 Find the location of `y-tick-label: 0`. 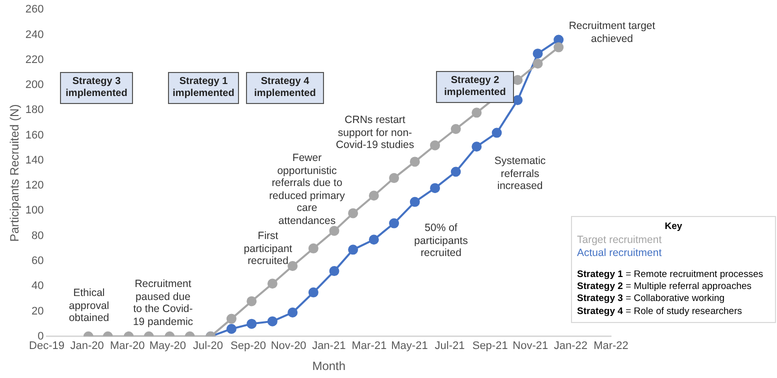

y-tick-label: 0 is located at coordinates (41, 336).